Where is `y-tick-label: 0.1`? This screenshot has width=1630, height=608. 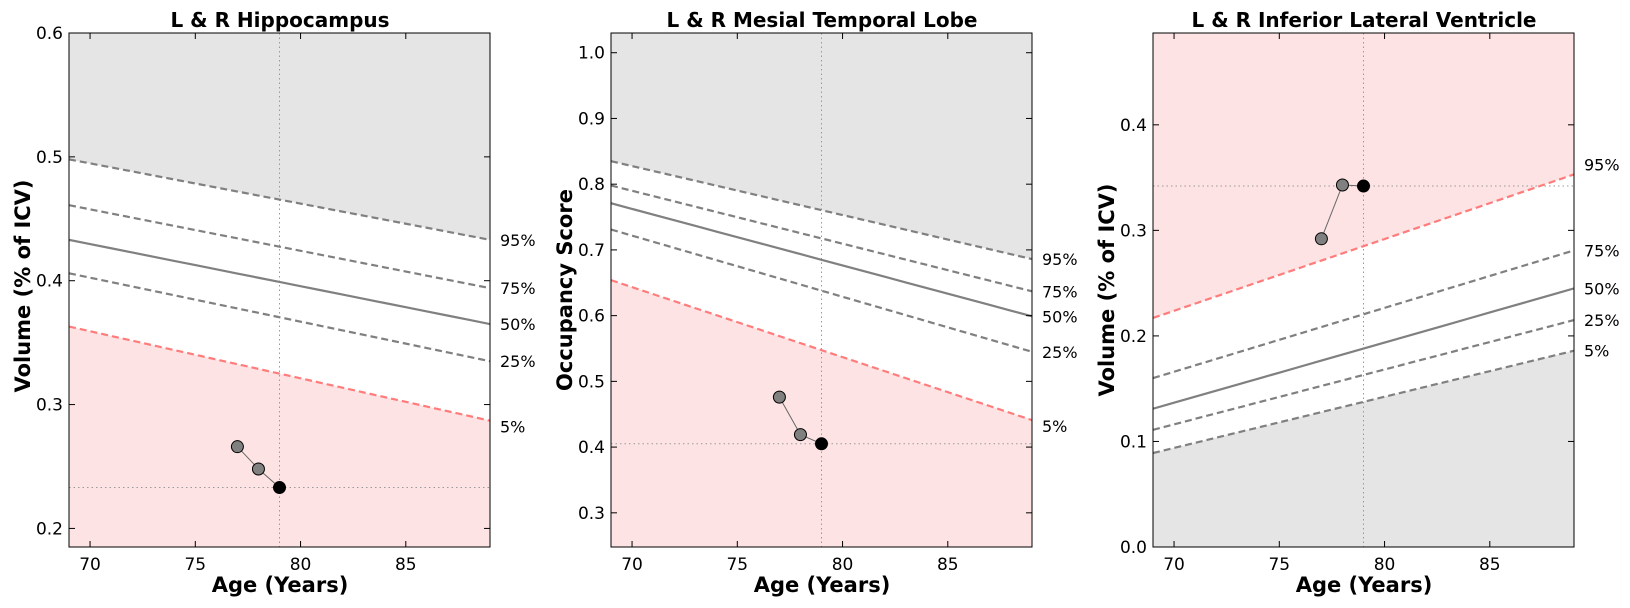 y-tick-label: 0.1 is located at coordinates (1133, 442).